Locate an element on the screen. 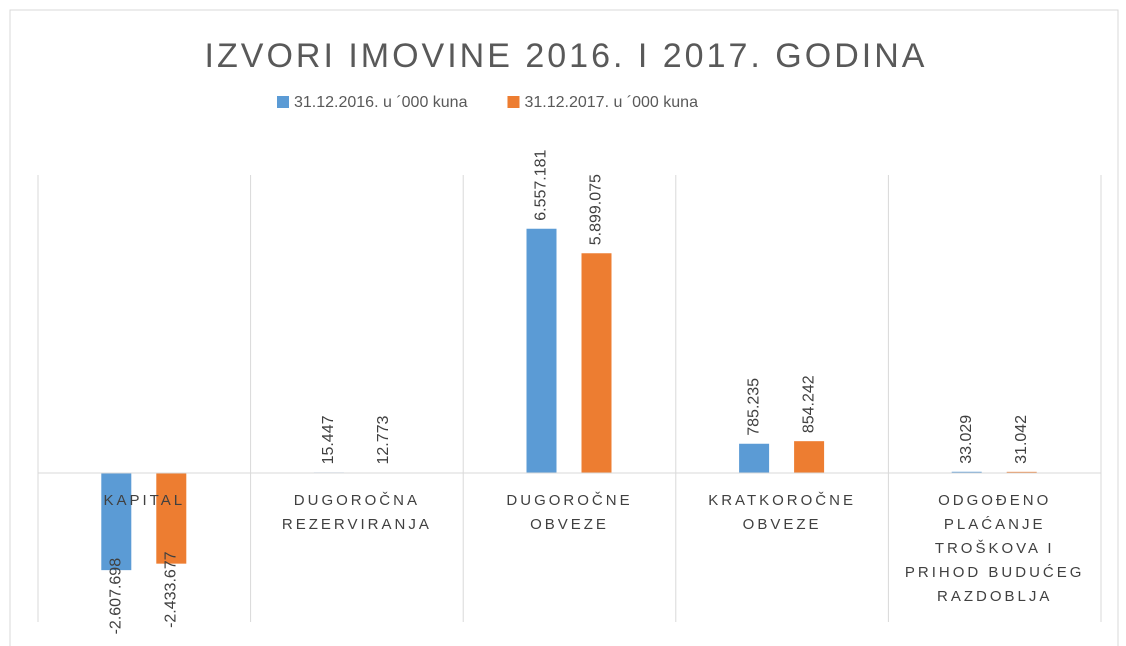 The width and height of the screenshot is (1126, 646). legend-label: 31.12.2016. u ´000 kuna is located at coordinates (381, 102).